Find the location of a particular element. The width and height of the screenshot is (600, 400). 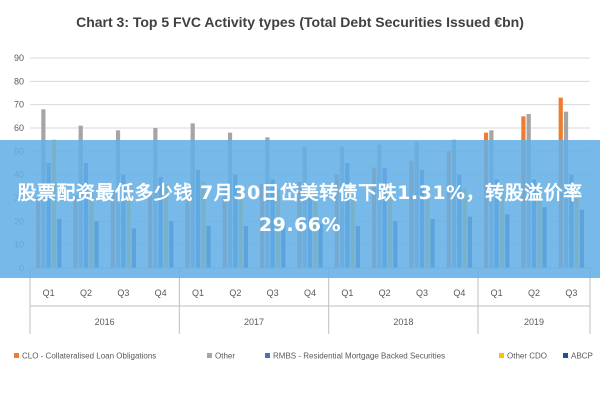

overlay-headline: 股票配资最低多少钱 7月30日岱美转债下跌1.31%，转股溢价率29.66% is located at coordinates (300, 209).